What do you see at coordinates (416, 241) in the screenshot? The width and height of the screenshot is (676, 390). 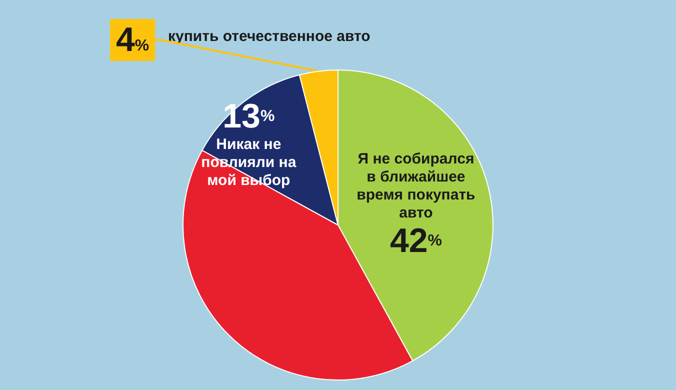 I see `data-label: 42%` at bounding box center [416, 241].